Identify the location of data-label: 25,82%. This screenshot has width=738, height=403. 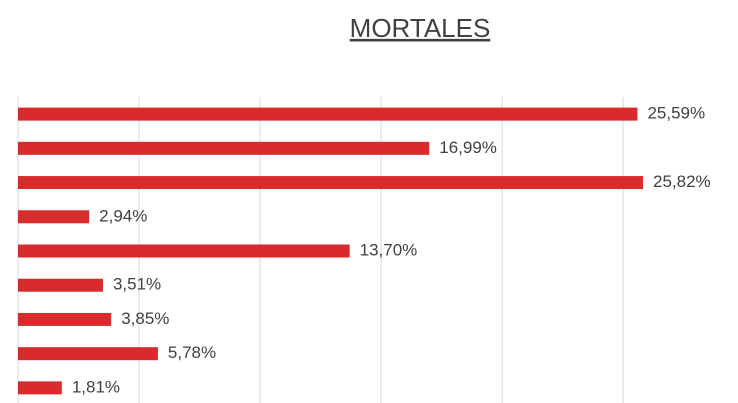
(682, 181).